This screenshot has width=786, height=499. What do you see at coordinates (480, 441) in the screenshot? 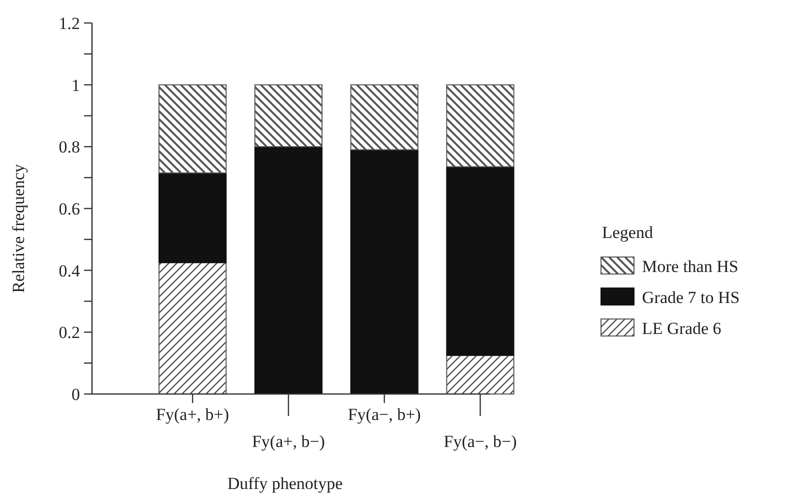
I see `x-tick-label: Fy(a−, b−)` at bounding box center [480, 441].